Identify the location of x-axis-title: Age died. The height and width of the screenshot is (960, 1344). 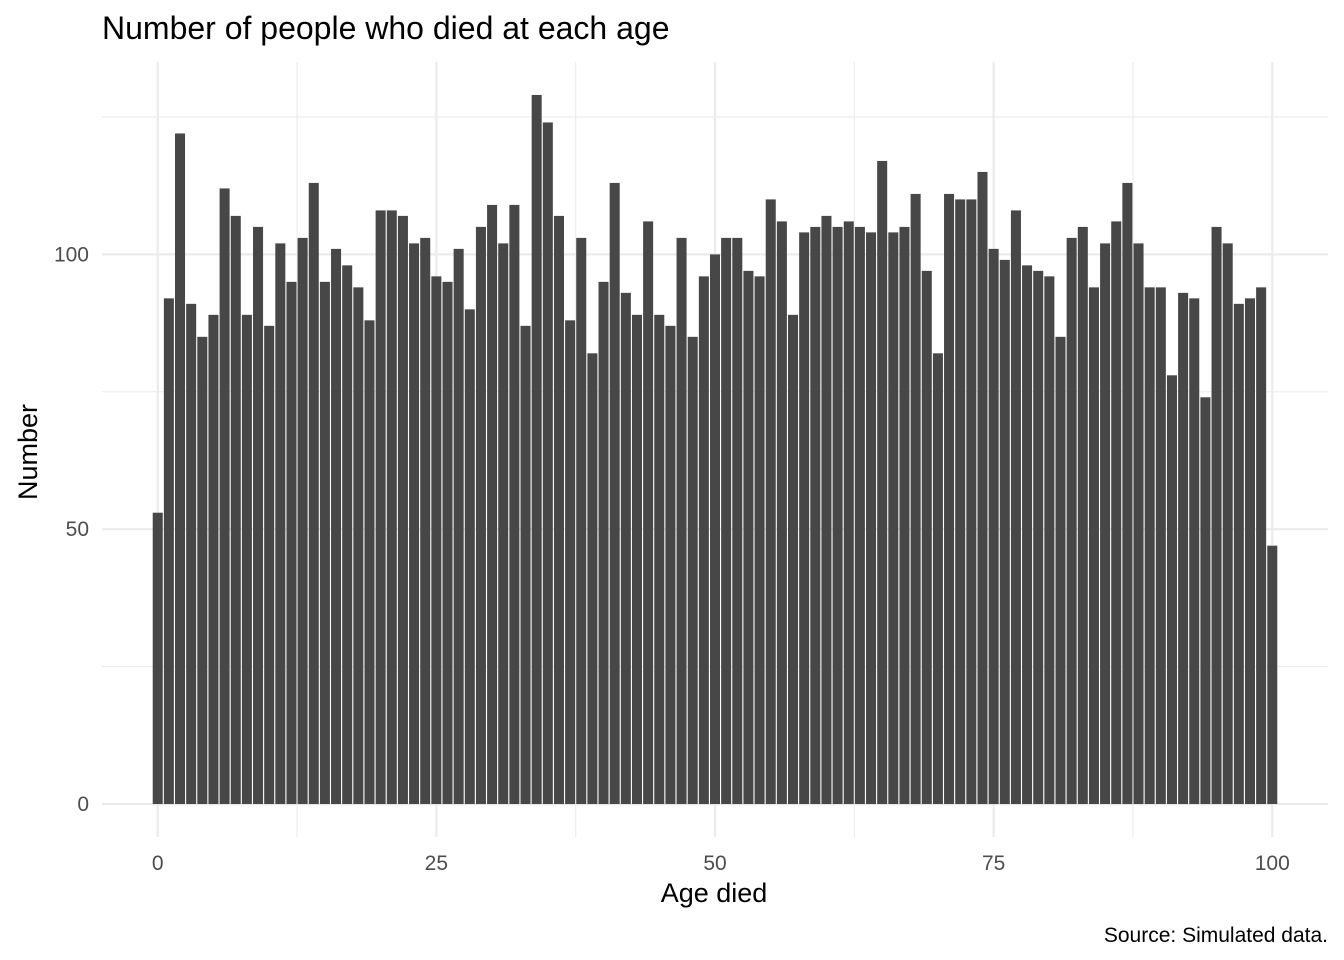
(714, 893).